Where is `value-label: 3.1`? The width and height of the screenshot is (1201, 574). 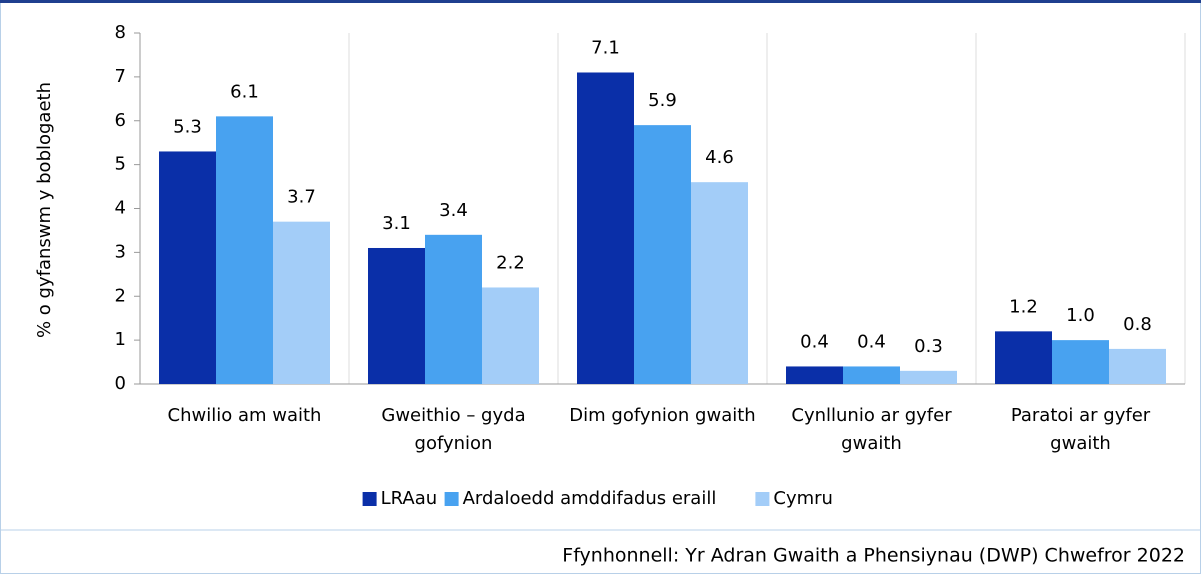 value-label: 3.1 is located at coordinates (396, 223).